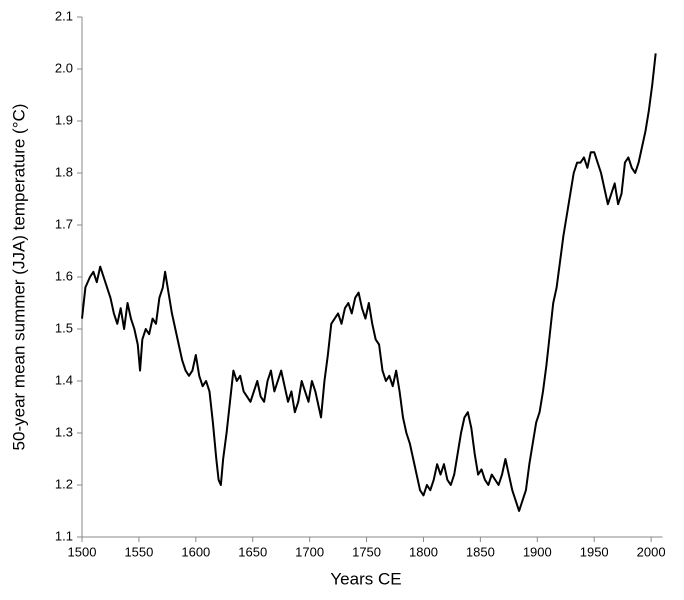 The width and height of the screenshot is (684, 600). What do you see at coordinates (64, 483) in the screenshot?
I see `y-tick-label: 1.2` at bounding box center [64, 483].